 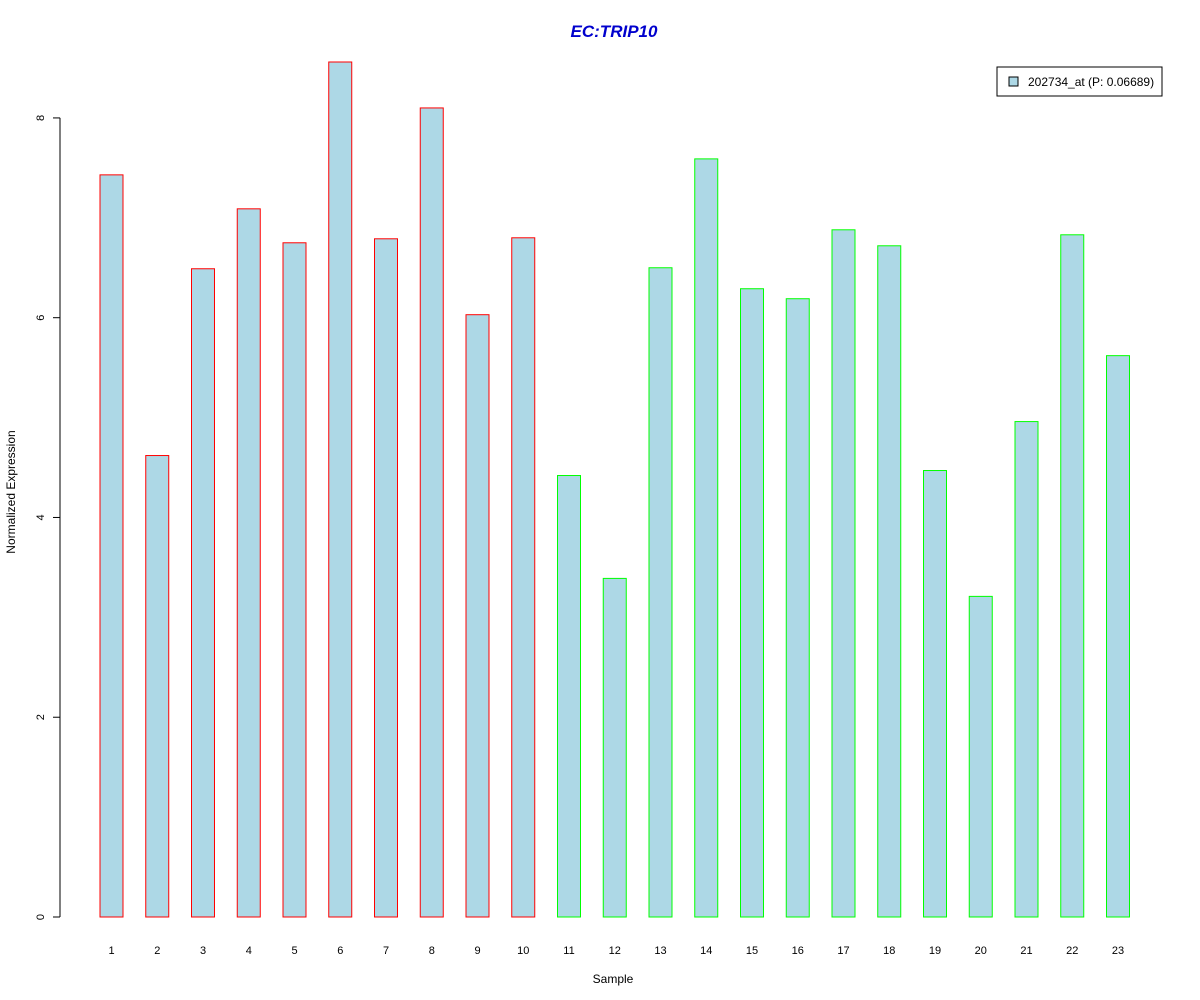 I want to click on x-tick-label: 4, so click(x=249, y=951).